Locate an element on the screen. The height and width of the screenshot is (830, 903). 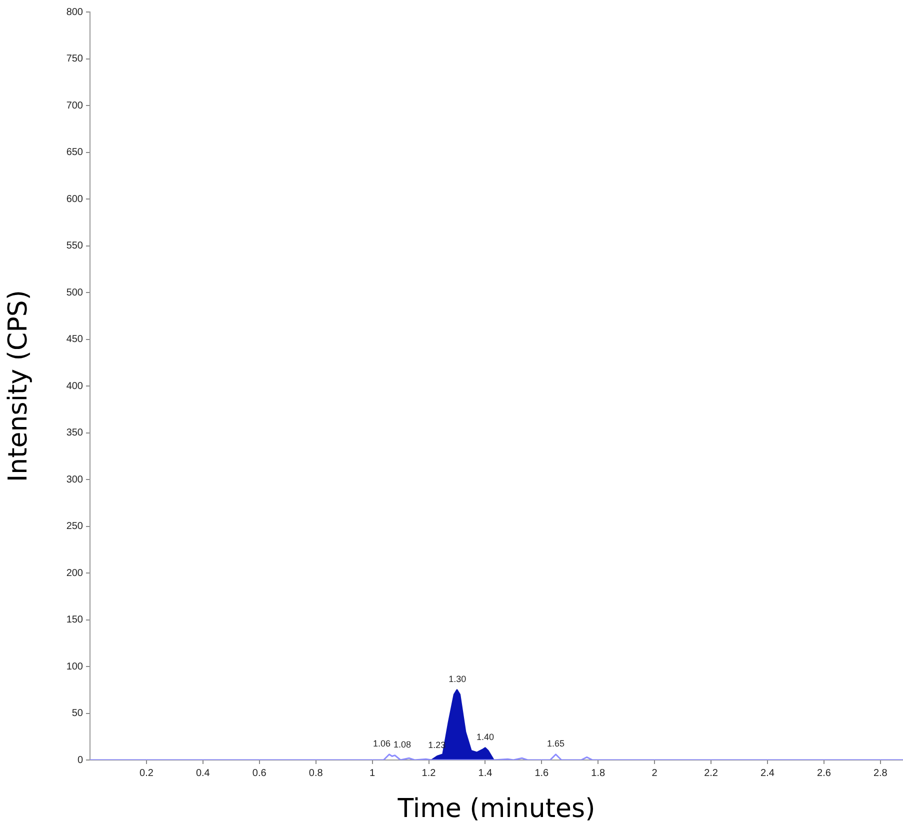
y-axis-title: Intensity (CPS) is located at coordinates (18, 386).